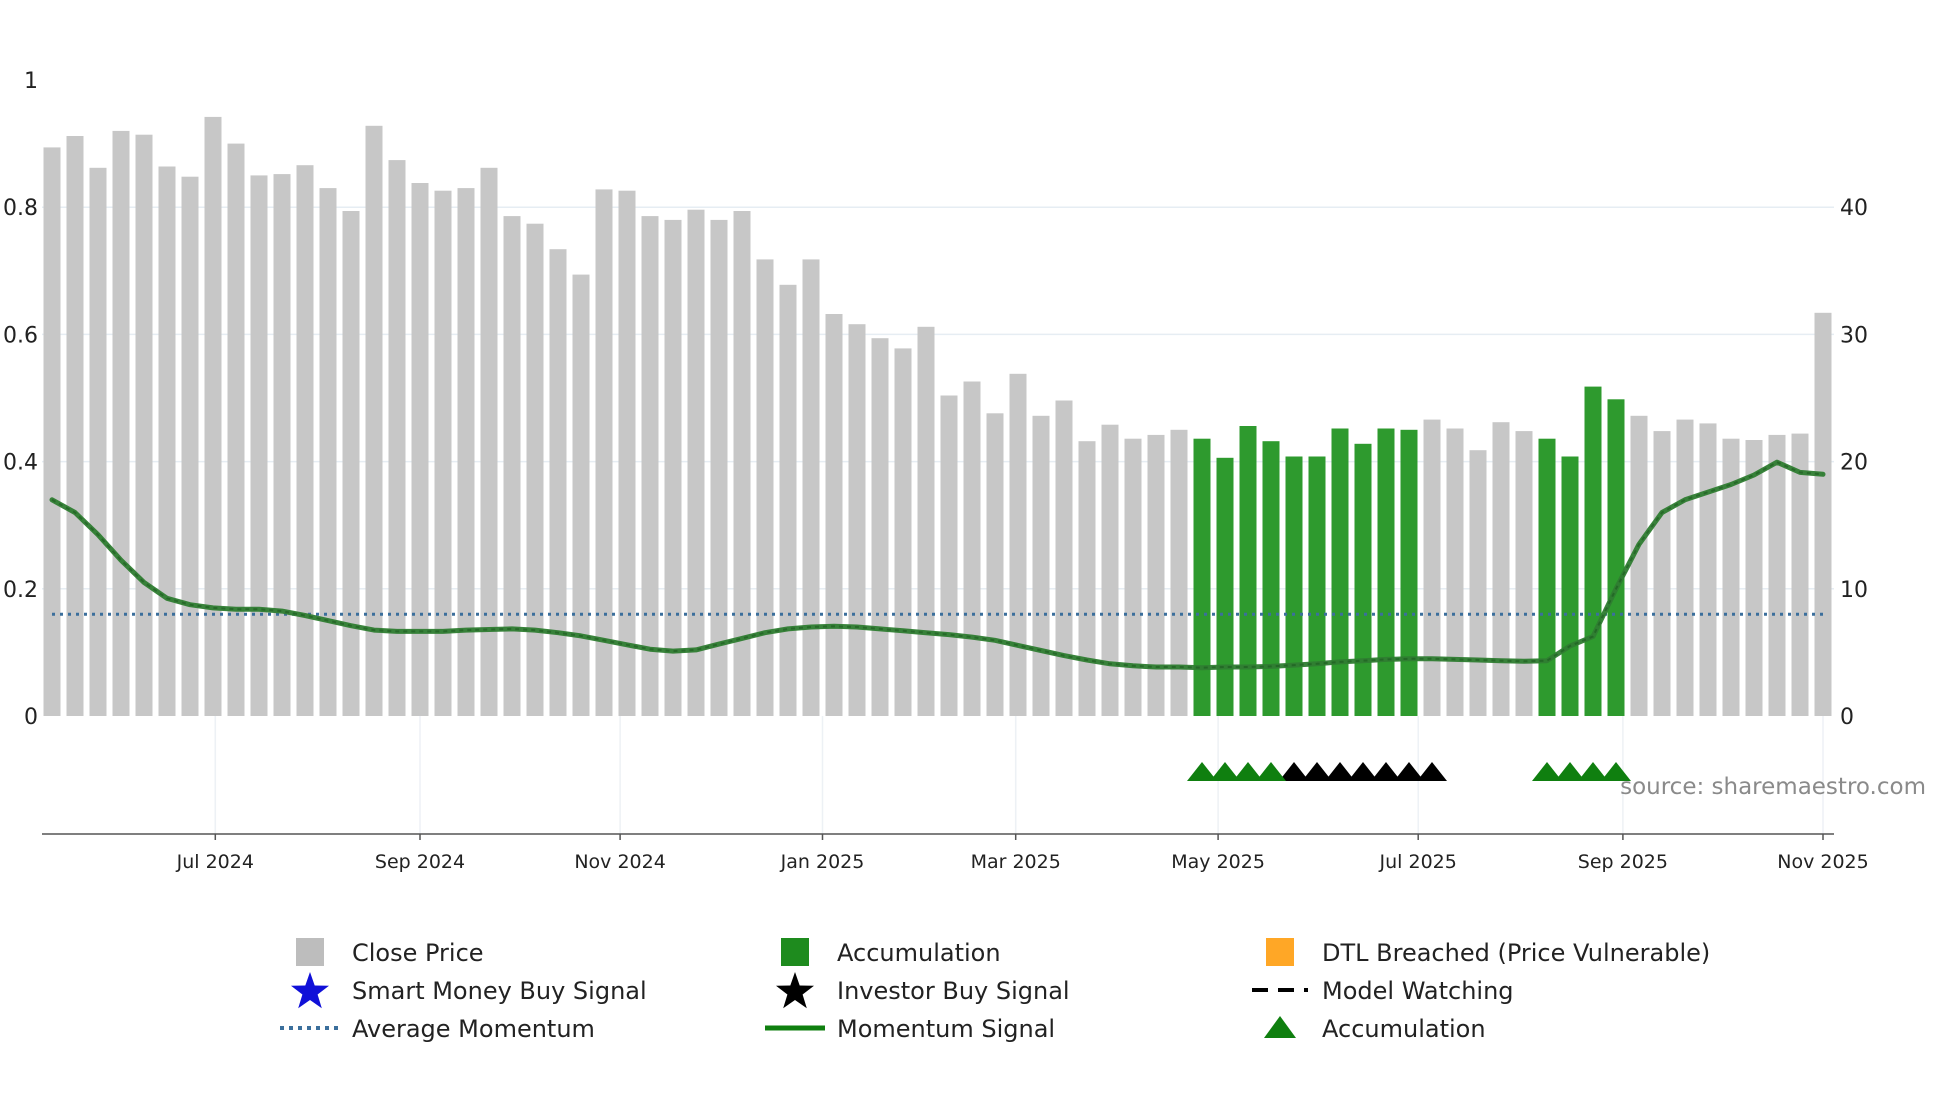 The height and width of the screenshot is (1102, 1960). I want to click on legend-item: Model Watching, so click(1383, 991).